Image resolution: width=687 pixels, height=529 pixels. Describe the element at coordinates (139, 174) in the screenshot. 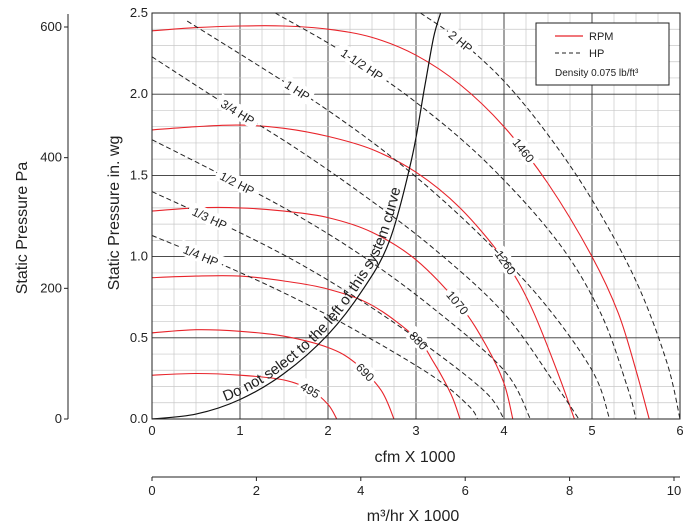

I see `y-tick-label: 1.5` at that location.